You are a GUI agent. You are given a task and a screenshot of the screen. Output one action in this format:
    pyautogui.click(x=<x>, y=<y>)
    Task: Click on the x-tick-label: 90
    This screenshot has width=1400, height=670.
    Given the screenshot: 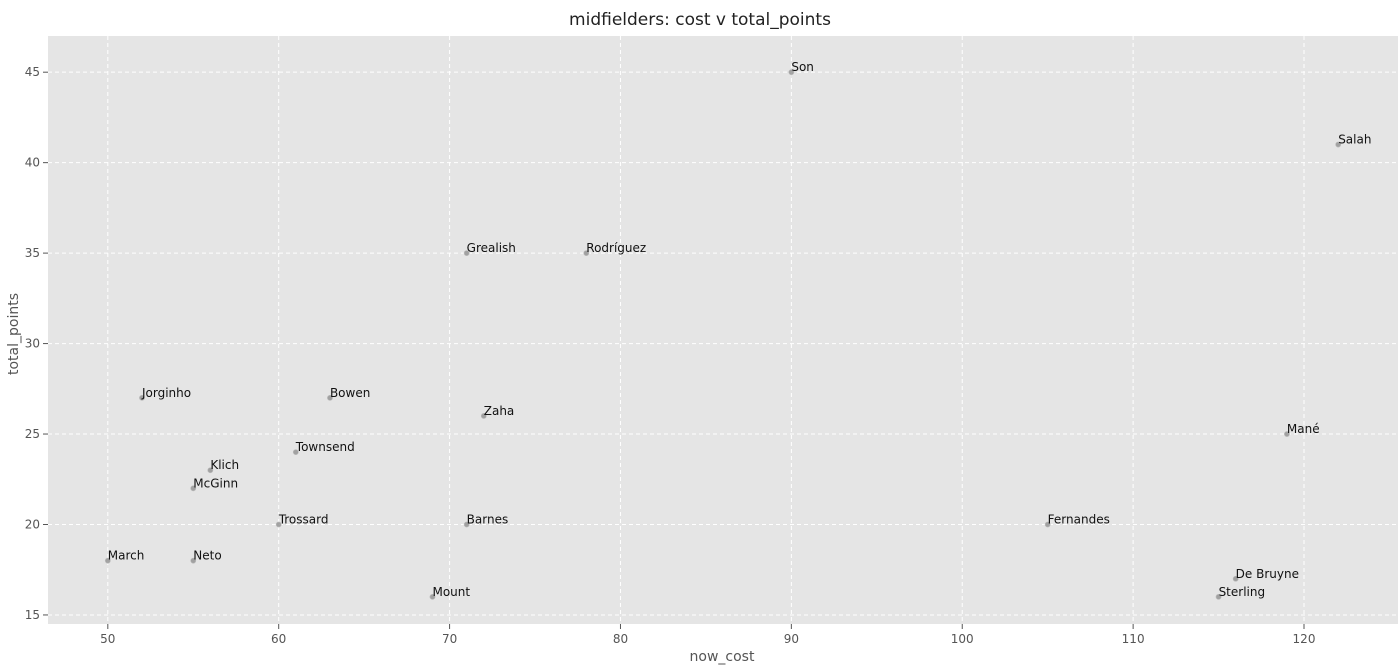 What is the action you would take?
    pyautogui.click(x=791, y=639)
    